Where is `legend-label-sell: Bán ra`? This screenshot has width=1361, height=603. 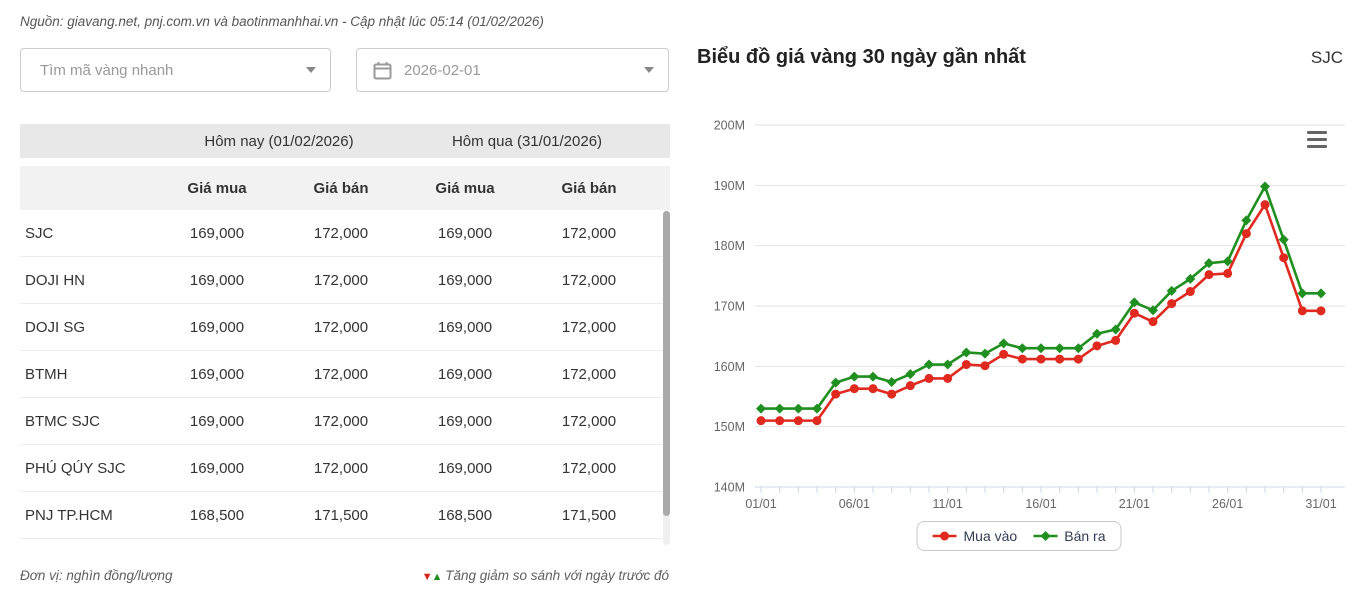
legend-label-sell: Bán ra is located at coordinates (1085, 536).